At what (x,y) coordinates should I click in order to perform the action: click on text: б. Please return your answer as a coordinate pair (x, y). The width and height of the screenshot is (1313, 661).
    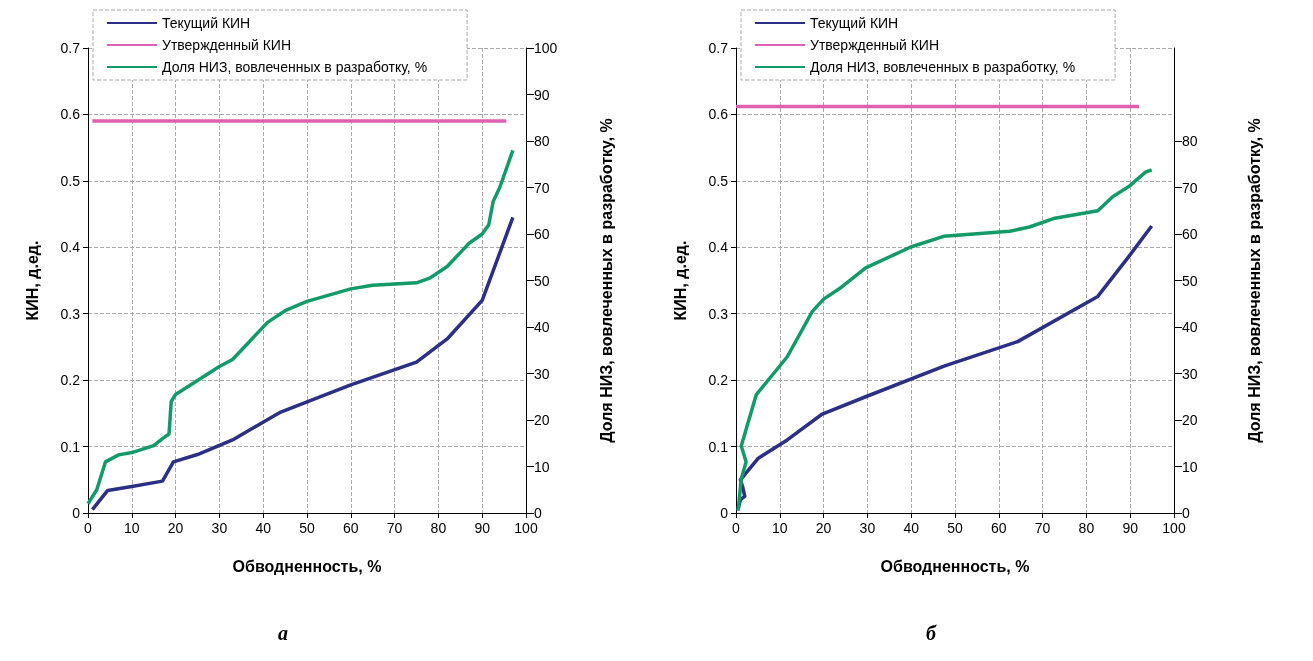
    Looking at the image, I should click on (931, 633).